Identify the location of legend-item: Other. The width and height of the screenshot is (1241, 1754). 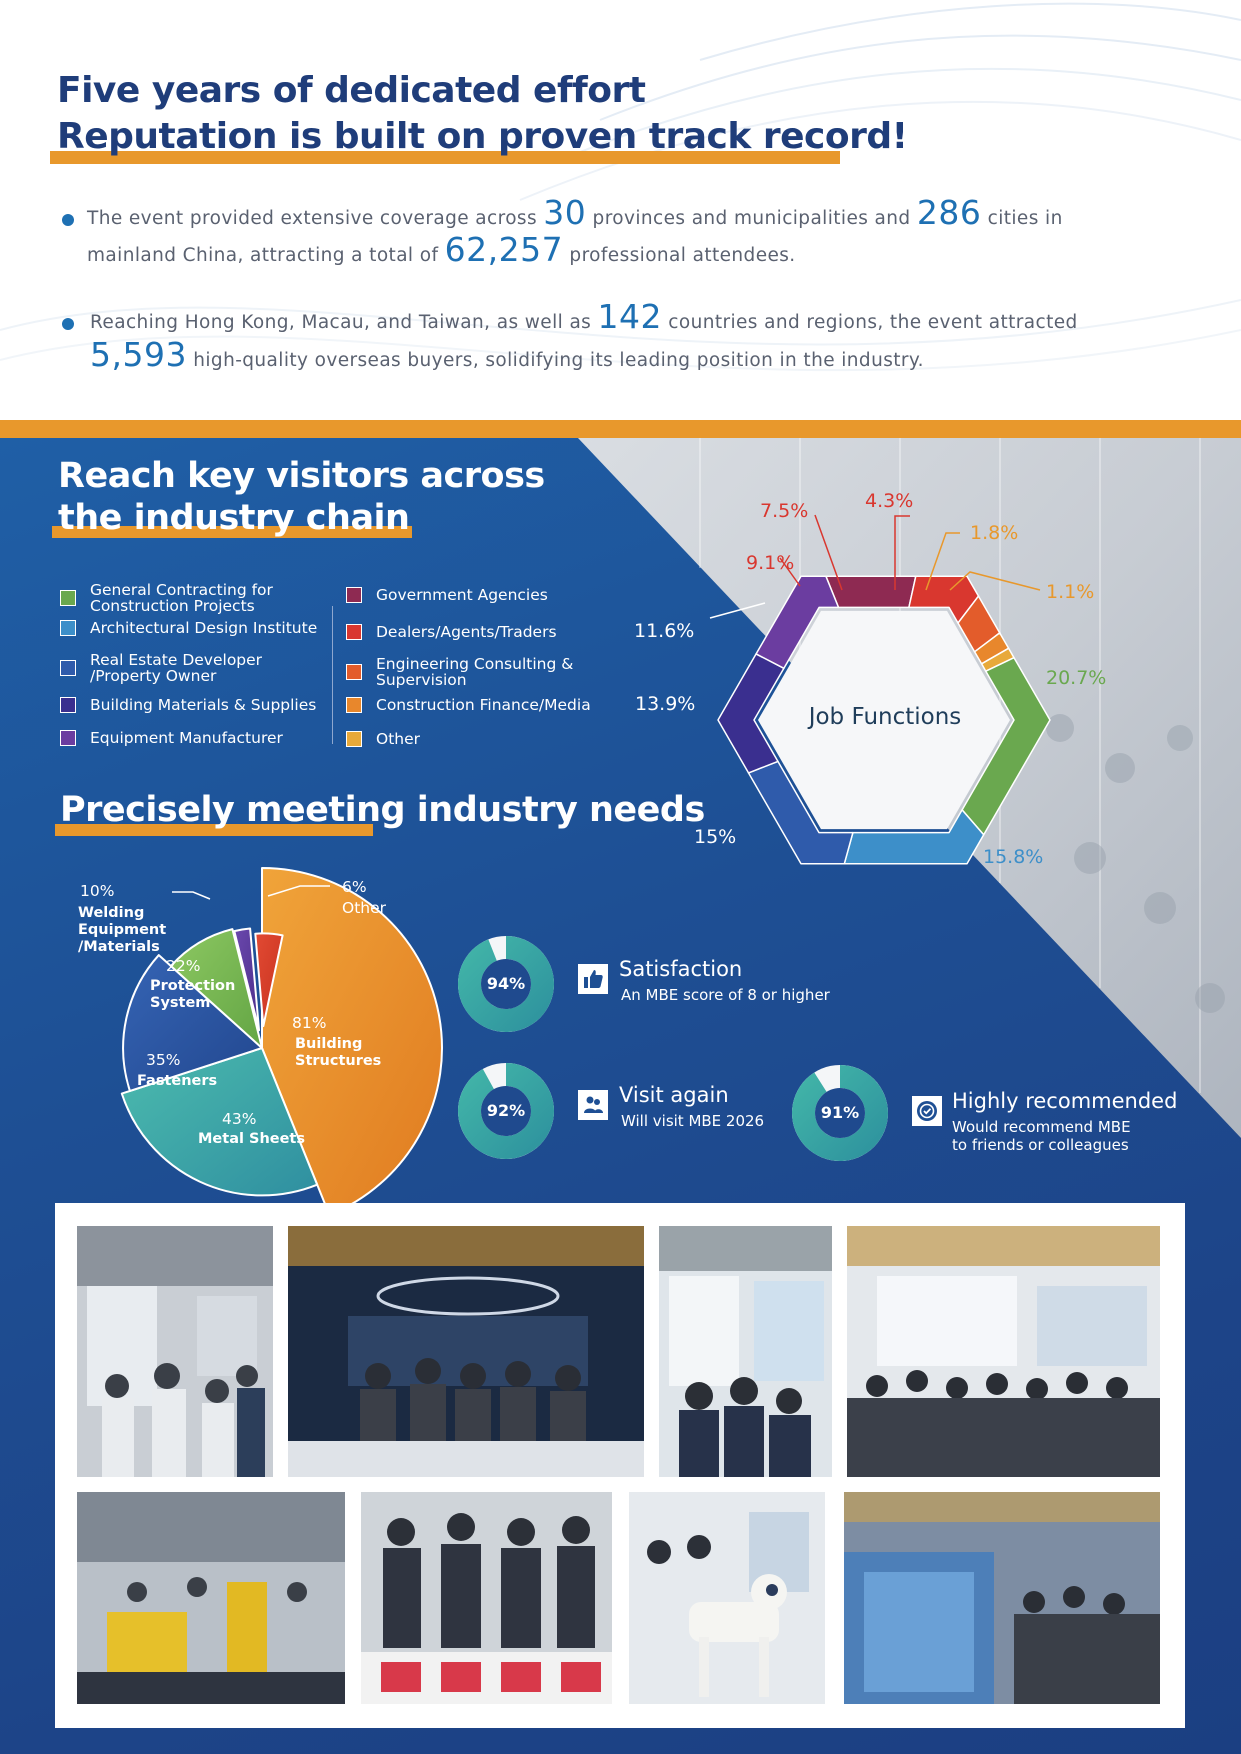
(383, 739).